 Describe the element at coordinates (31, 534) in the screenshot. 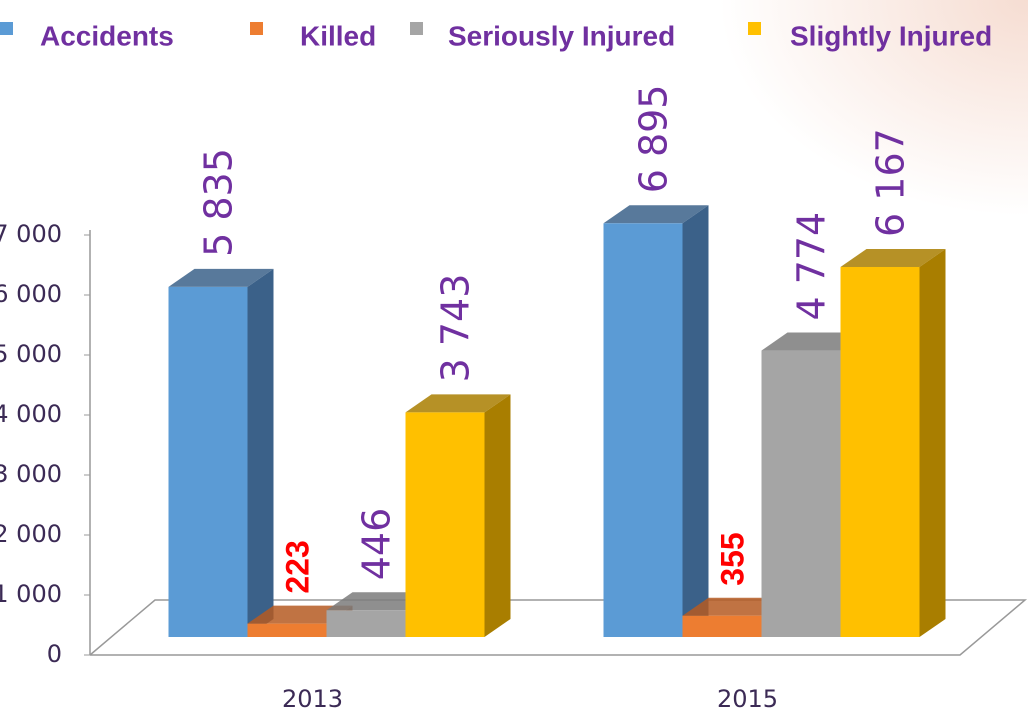

I see `y-tick-label: 2 000` at that location.